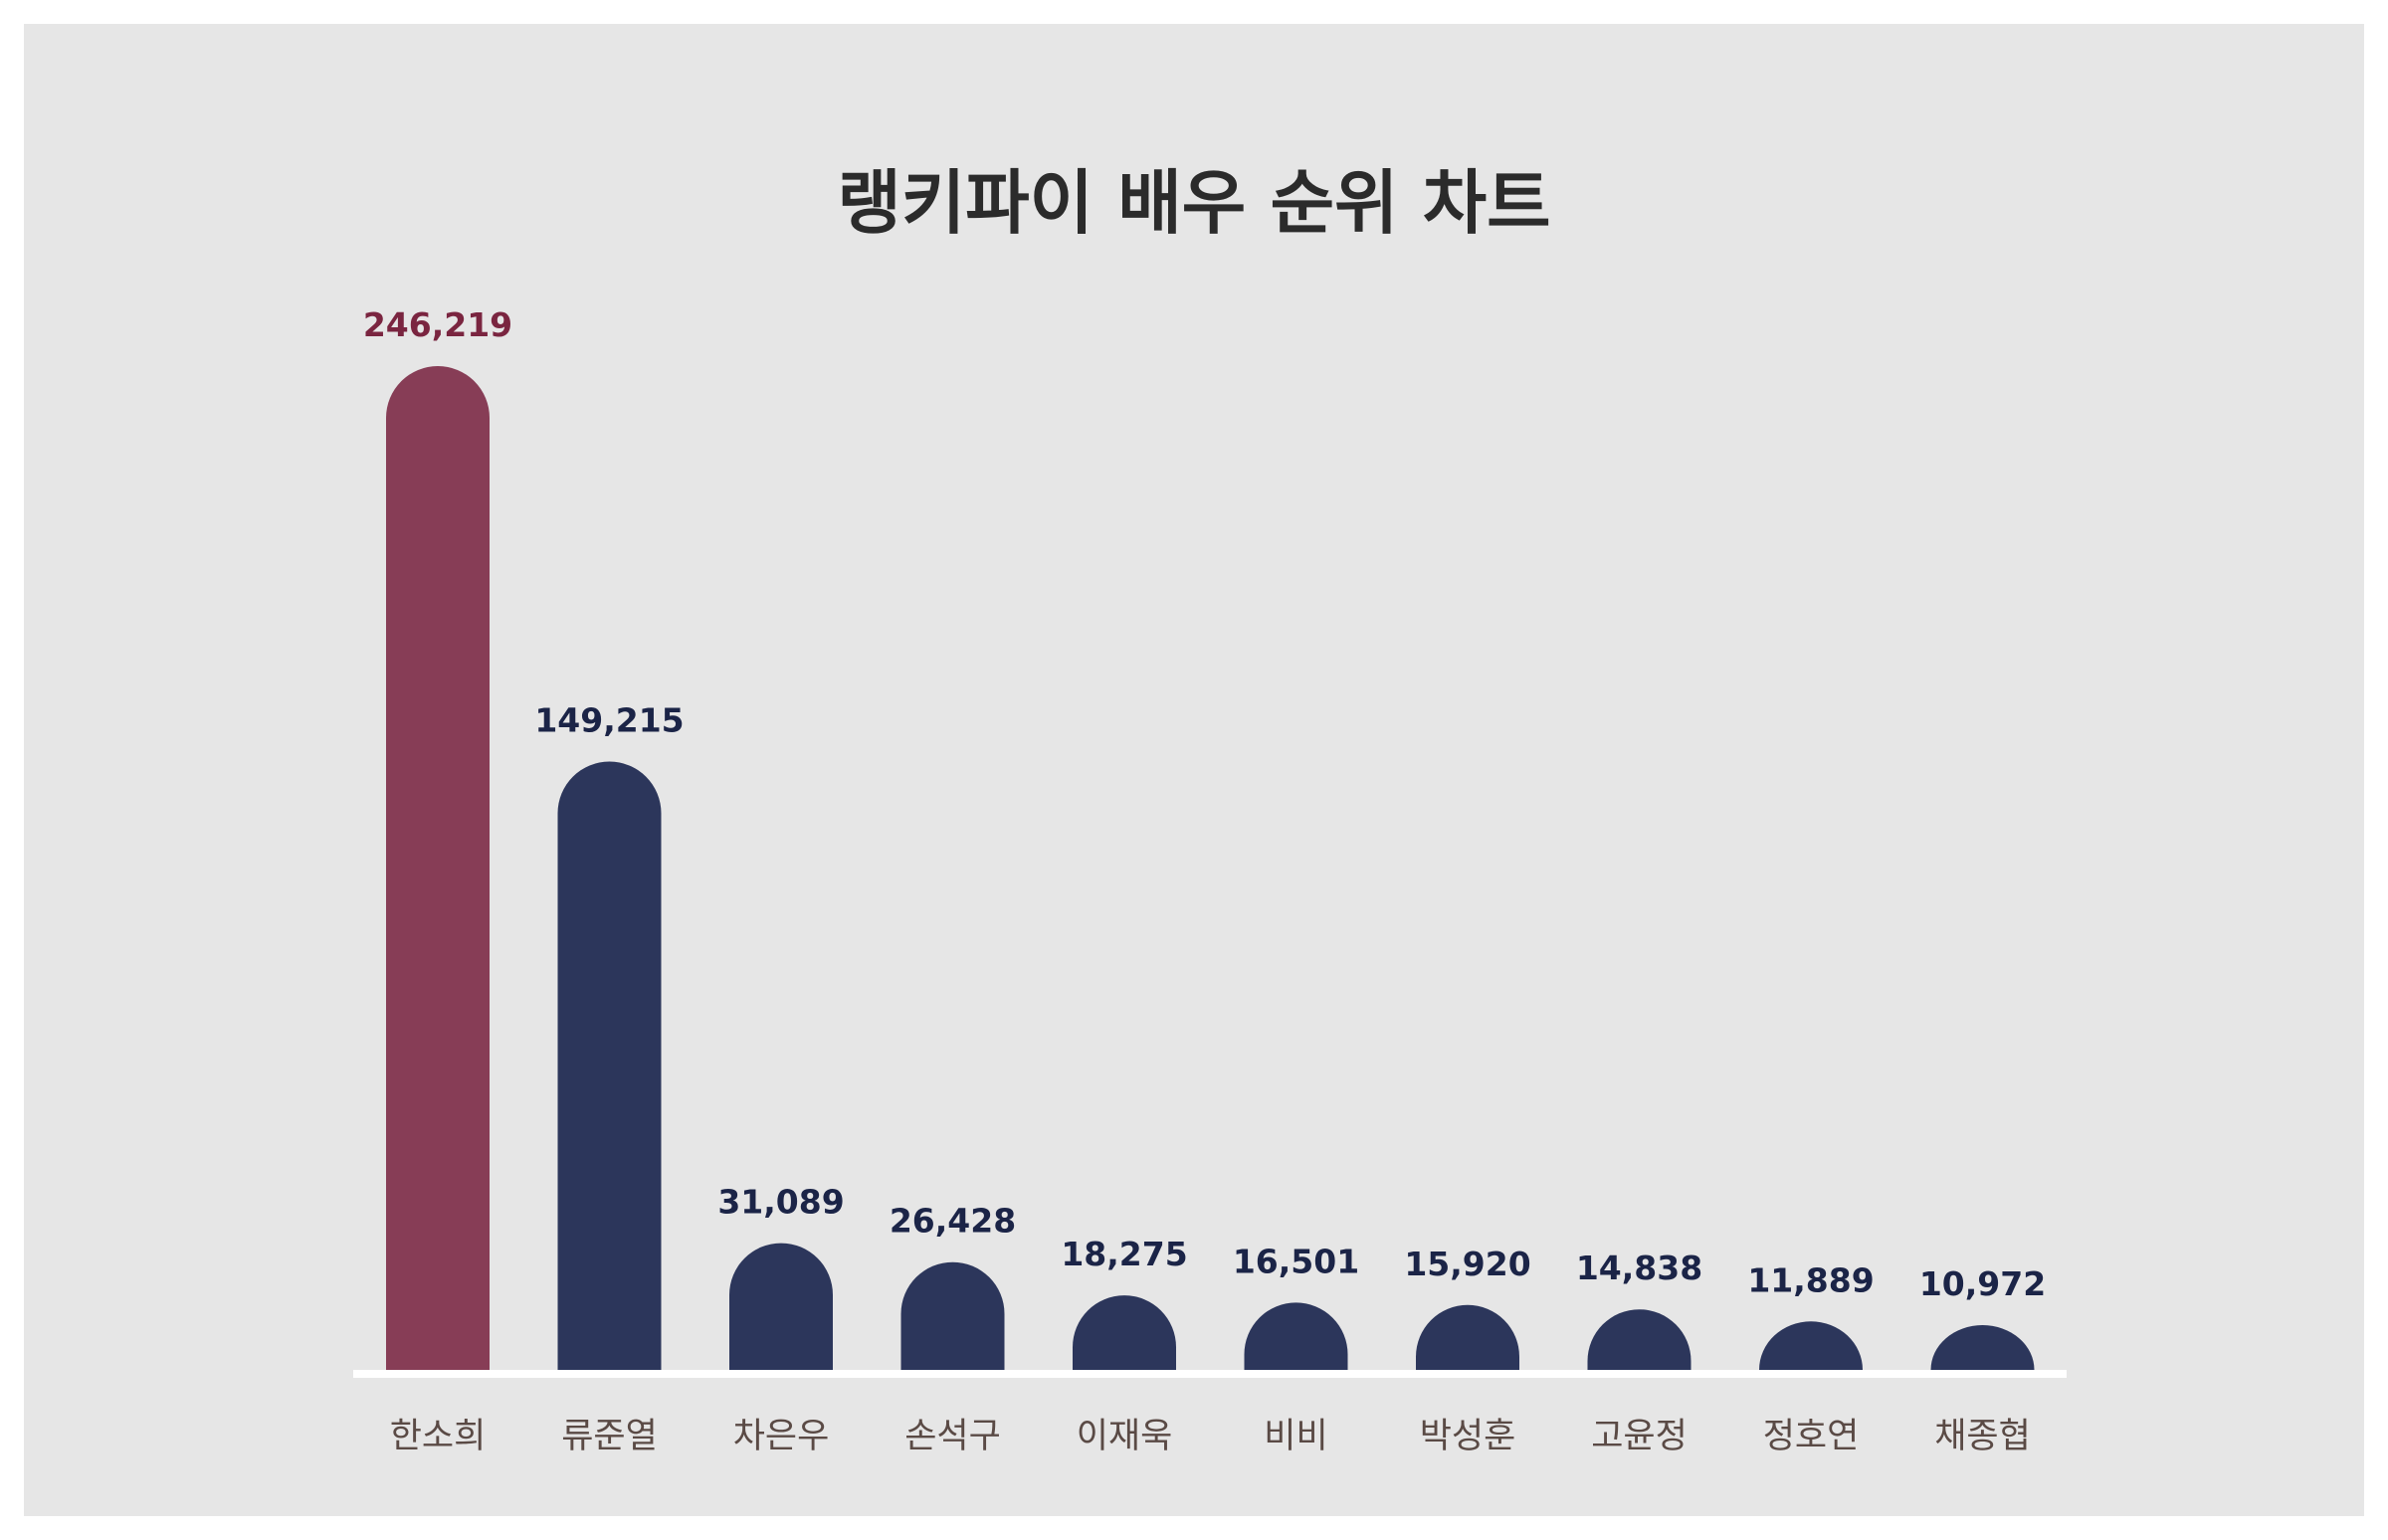 The width and height of the screenshot is (2388, 1540). I want to click on value-label-2: 149,215, so click(609, 720).